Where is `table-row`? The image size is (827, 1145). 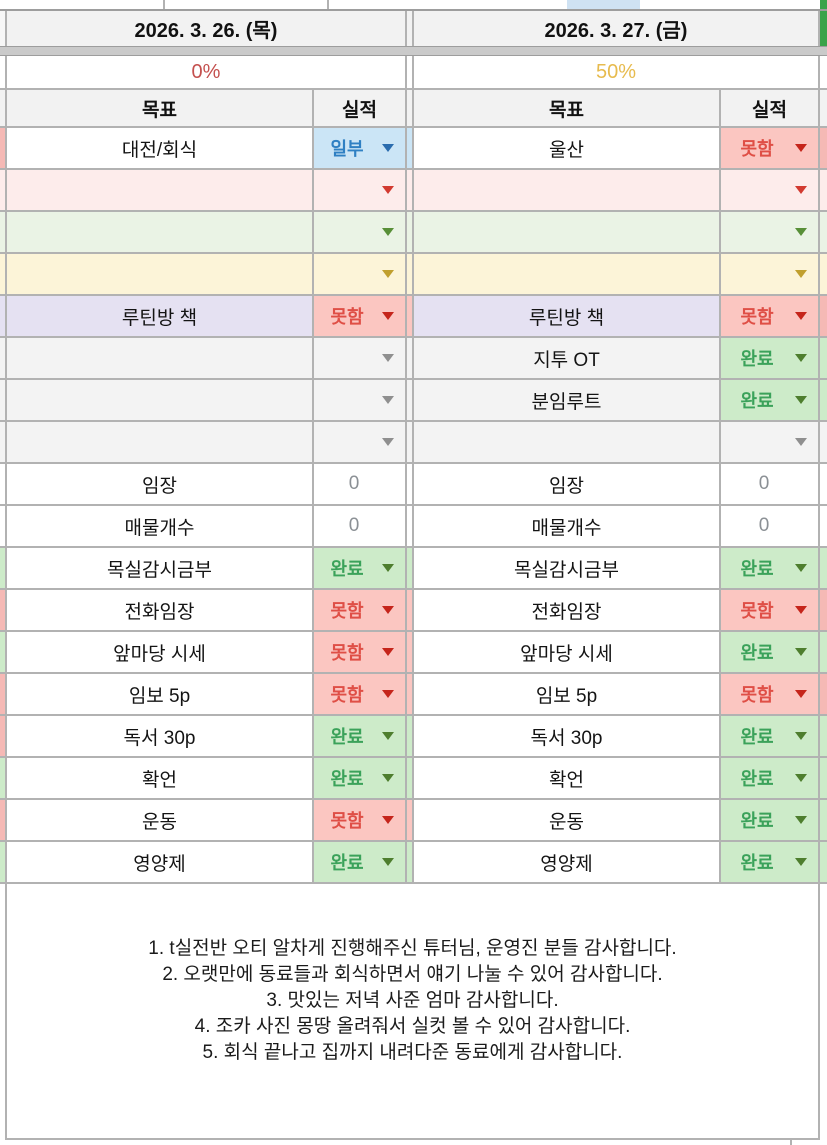 table-row is located at coordinates (413, 275).